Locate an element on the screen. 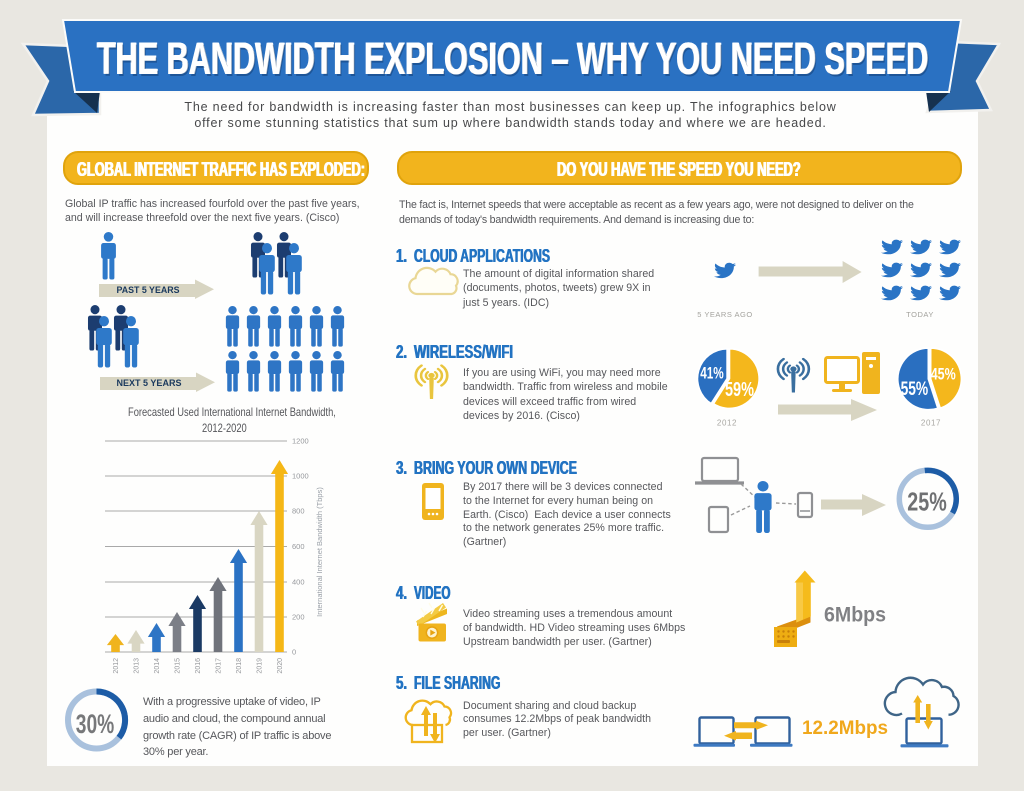 This screenshot has height=791, width=1024. svg-text:International Internet Bandwid: International Internet Bandwidth (Tbps) is located at coordinates (319, 552).